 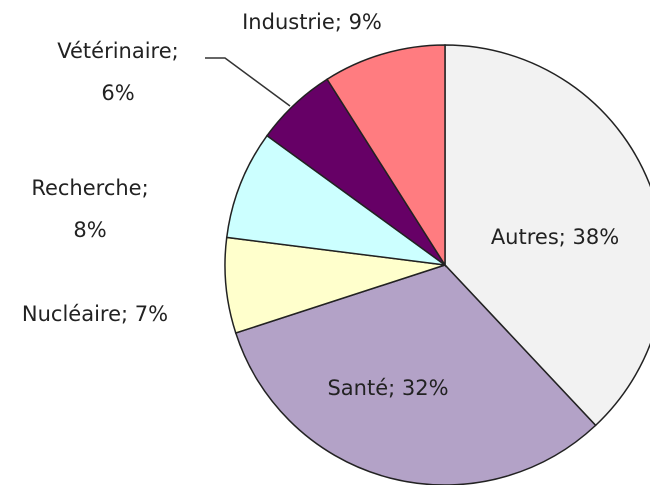 What do you see at coordinates (118, 72) in the screenshot?
I see `data-label: Vétérinaire; 6%` at bounding box center [118, 72].